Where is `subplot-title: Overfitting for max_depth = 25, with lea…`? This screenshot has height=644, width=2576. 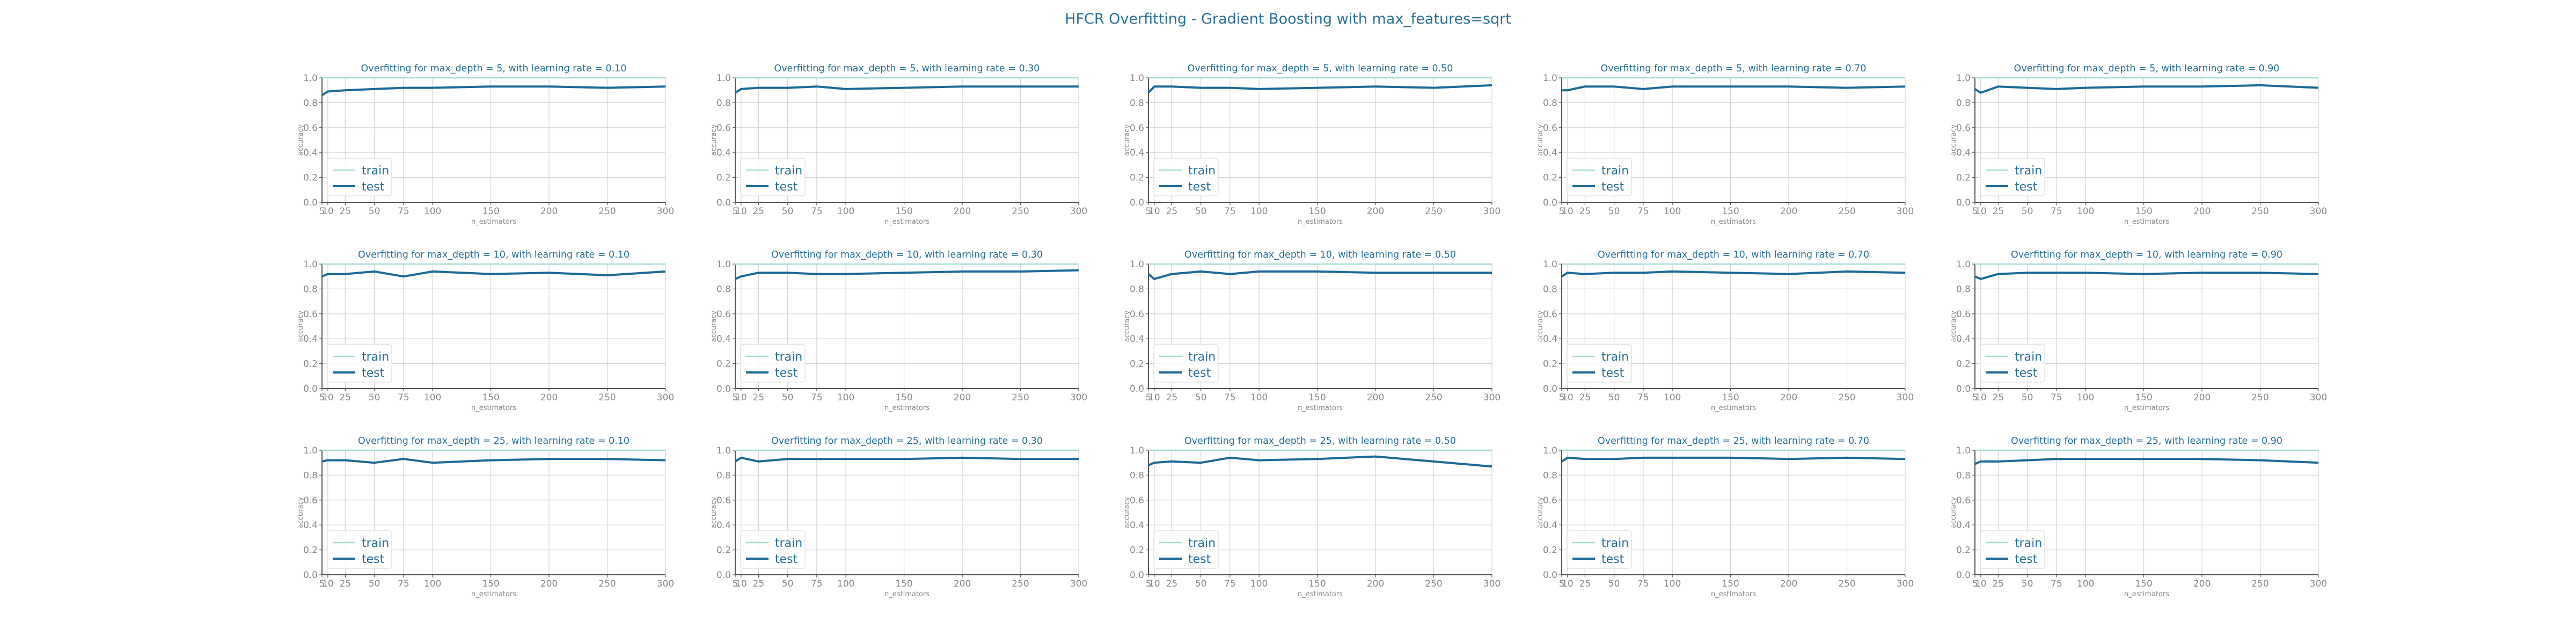 subplot-title: Overfitting for max_depth = 25, with lea… is located at coordinates (2146, 441).